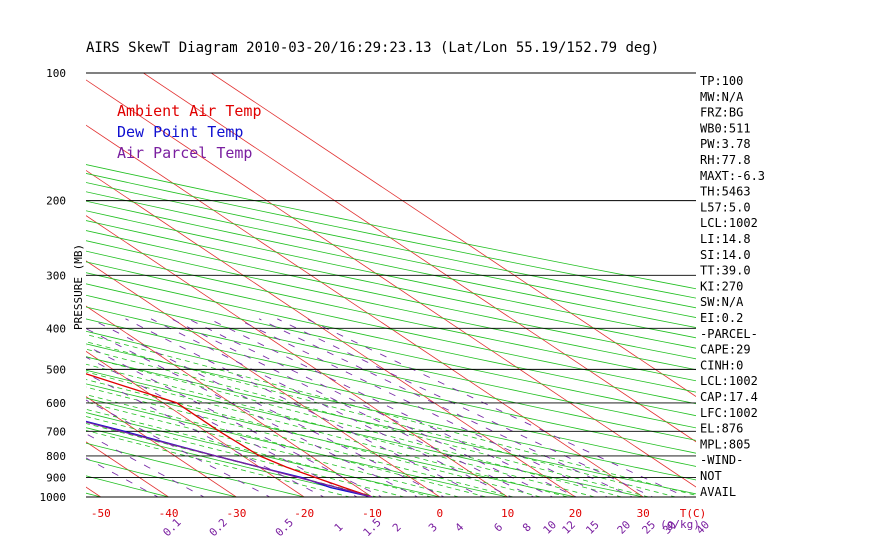  I want to click on stat-item: CAPE:29, so click(725, 350).